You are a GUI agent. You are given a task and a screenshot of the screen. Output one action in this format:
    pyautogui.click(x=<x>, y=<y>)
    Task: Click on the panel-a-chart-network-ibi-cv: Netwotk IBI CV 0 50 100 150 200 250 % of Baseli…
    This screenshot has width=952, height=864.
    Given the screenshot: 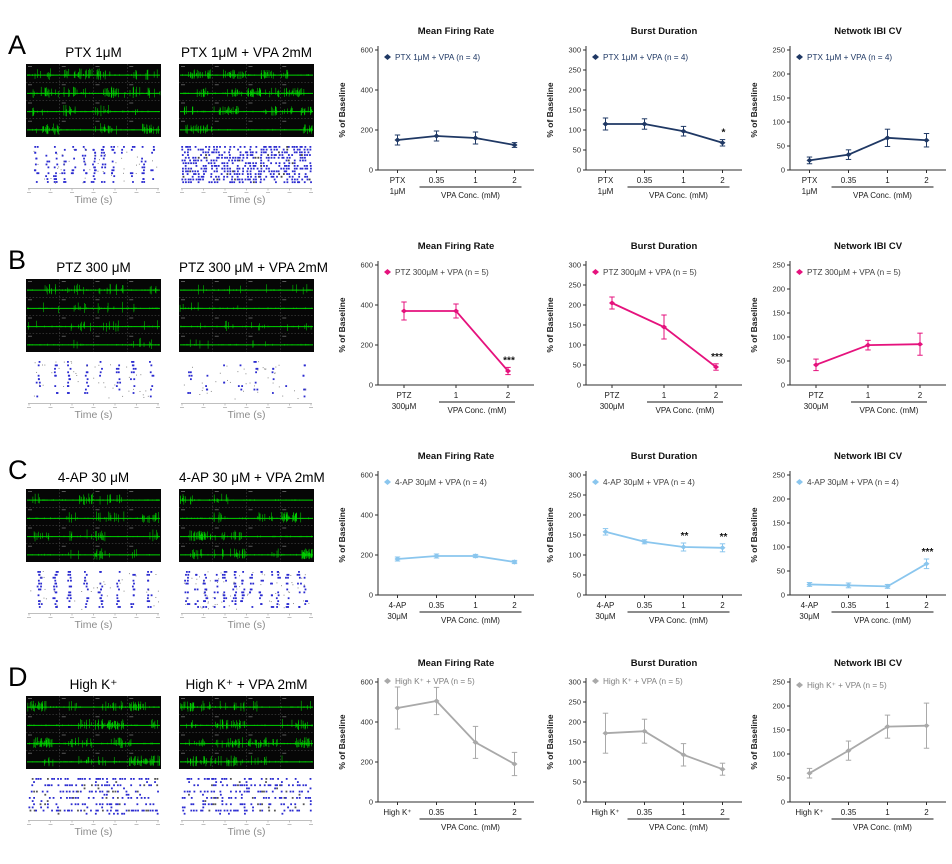 What is the action you would take?
    pyautogui.click(x=849, y=119)
    